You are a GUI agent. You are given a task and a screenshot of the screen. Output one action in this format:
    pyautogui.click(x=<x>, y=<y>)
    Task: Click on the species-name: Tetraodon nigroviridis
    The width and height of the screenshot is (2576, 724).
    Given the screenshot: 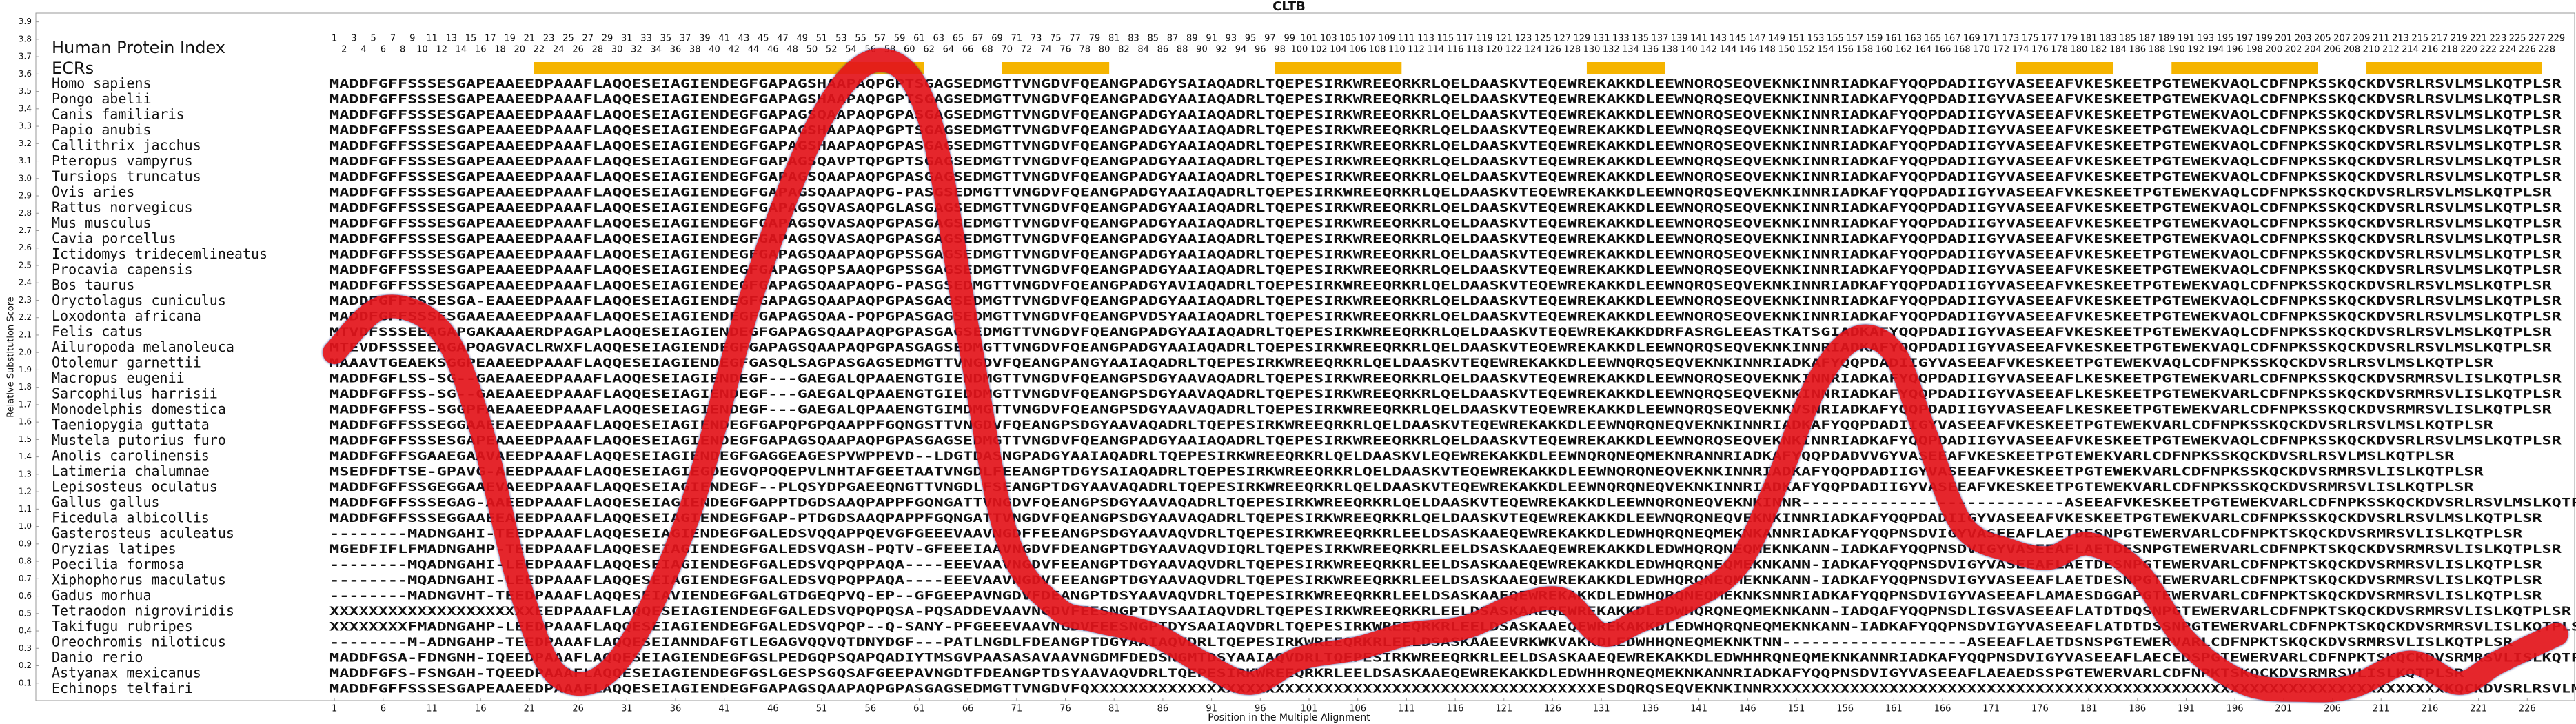 What is the action you would take?
    pyautogui.click(x=143, y=611)
    